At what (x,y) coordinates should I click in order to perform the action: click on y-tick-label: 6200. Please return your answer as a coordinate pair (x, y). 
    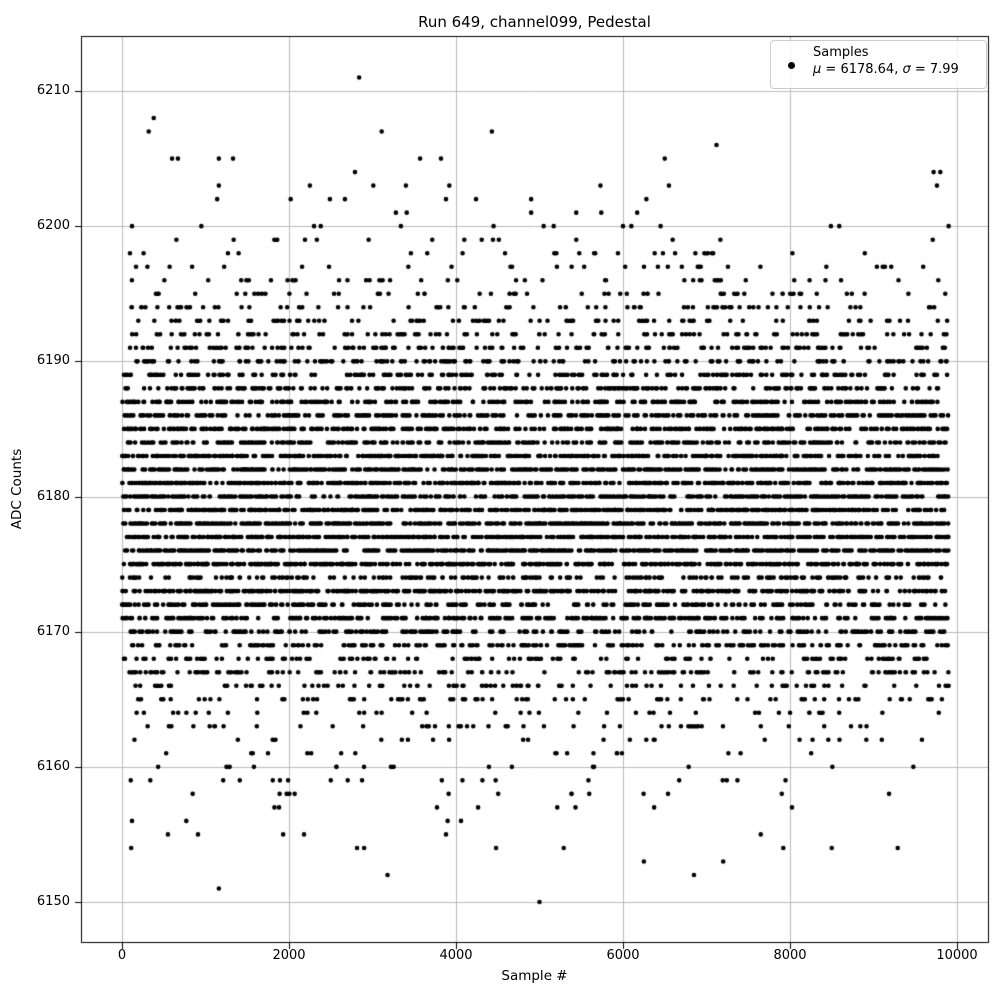
    Looking at the image, I should click on (53, 226).